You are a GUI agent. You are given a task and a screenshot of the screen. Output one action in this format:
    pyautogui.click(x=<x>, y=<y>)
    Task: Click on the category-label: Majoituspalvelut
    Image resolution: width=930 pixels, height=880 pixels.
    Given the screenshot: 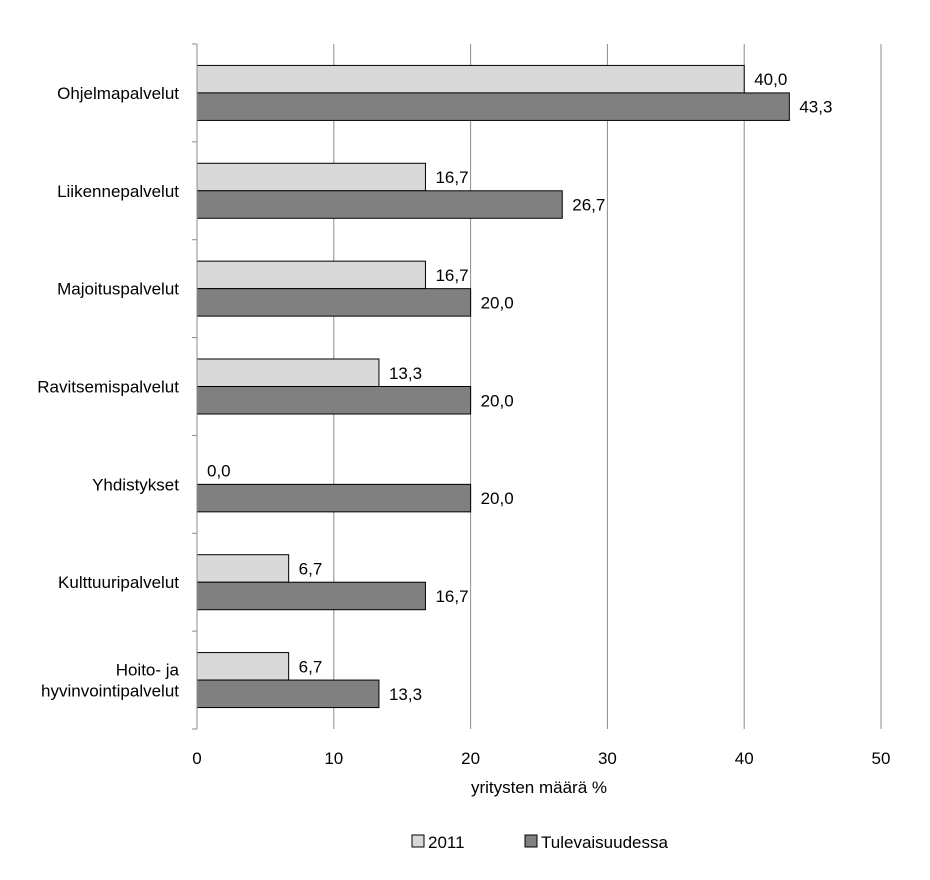 What is the action you would take?
    pyautogui.click(x=118, y=289)
    